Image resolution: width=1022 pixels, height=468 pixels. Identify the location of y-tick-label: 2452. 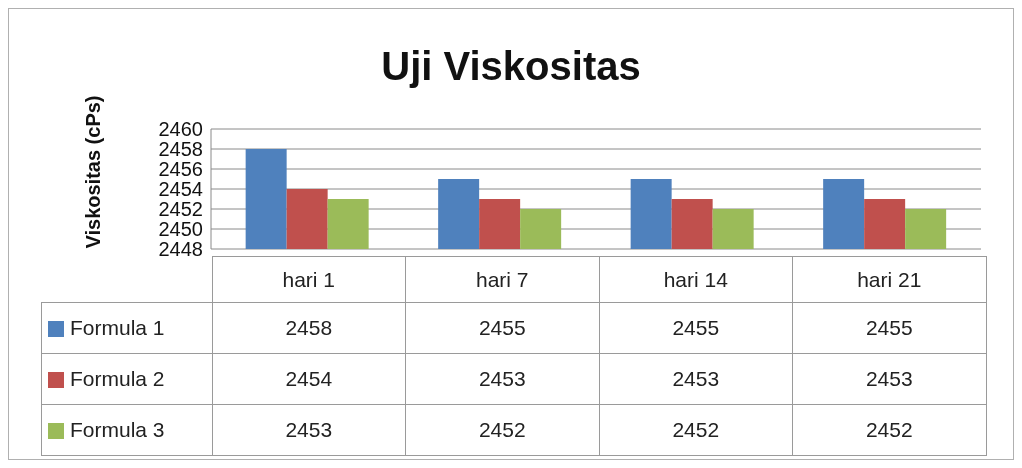
(180, 209).